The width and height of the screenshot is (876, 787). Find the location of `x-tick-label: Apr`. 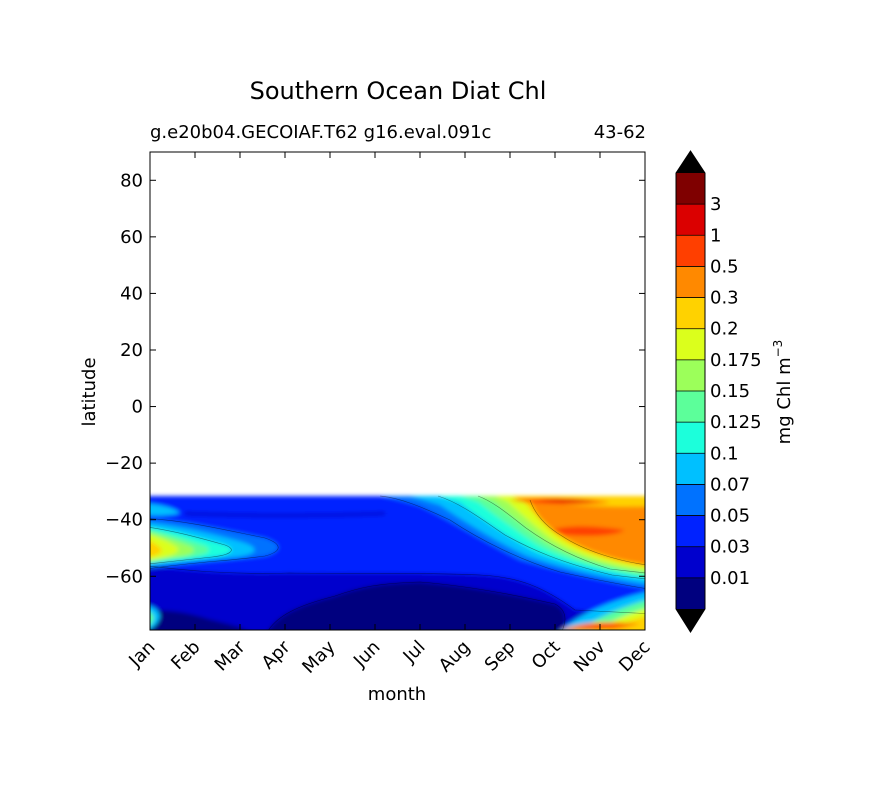

x-tick-label: Apr is located at coordinates (276, 654).